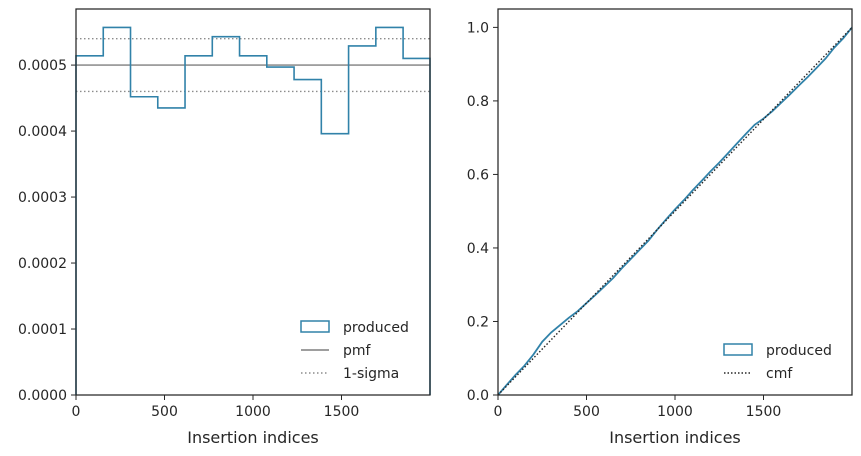 Image resolution: width=861 pixels, height=456 pixels. What do you see at coordinates (42, 132) in the screenshot?
I see `y-tick-label: 0.0004` at bounding box center [42, 132].